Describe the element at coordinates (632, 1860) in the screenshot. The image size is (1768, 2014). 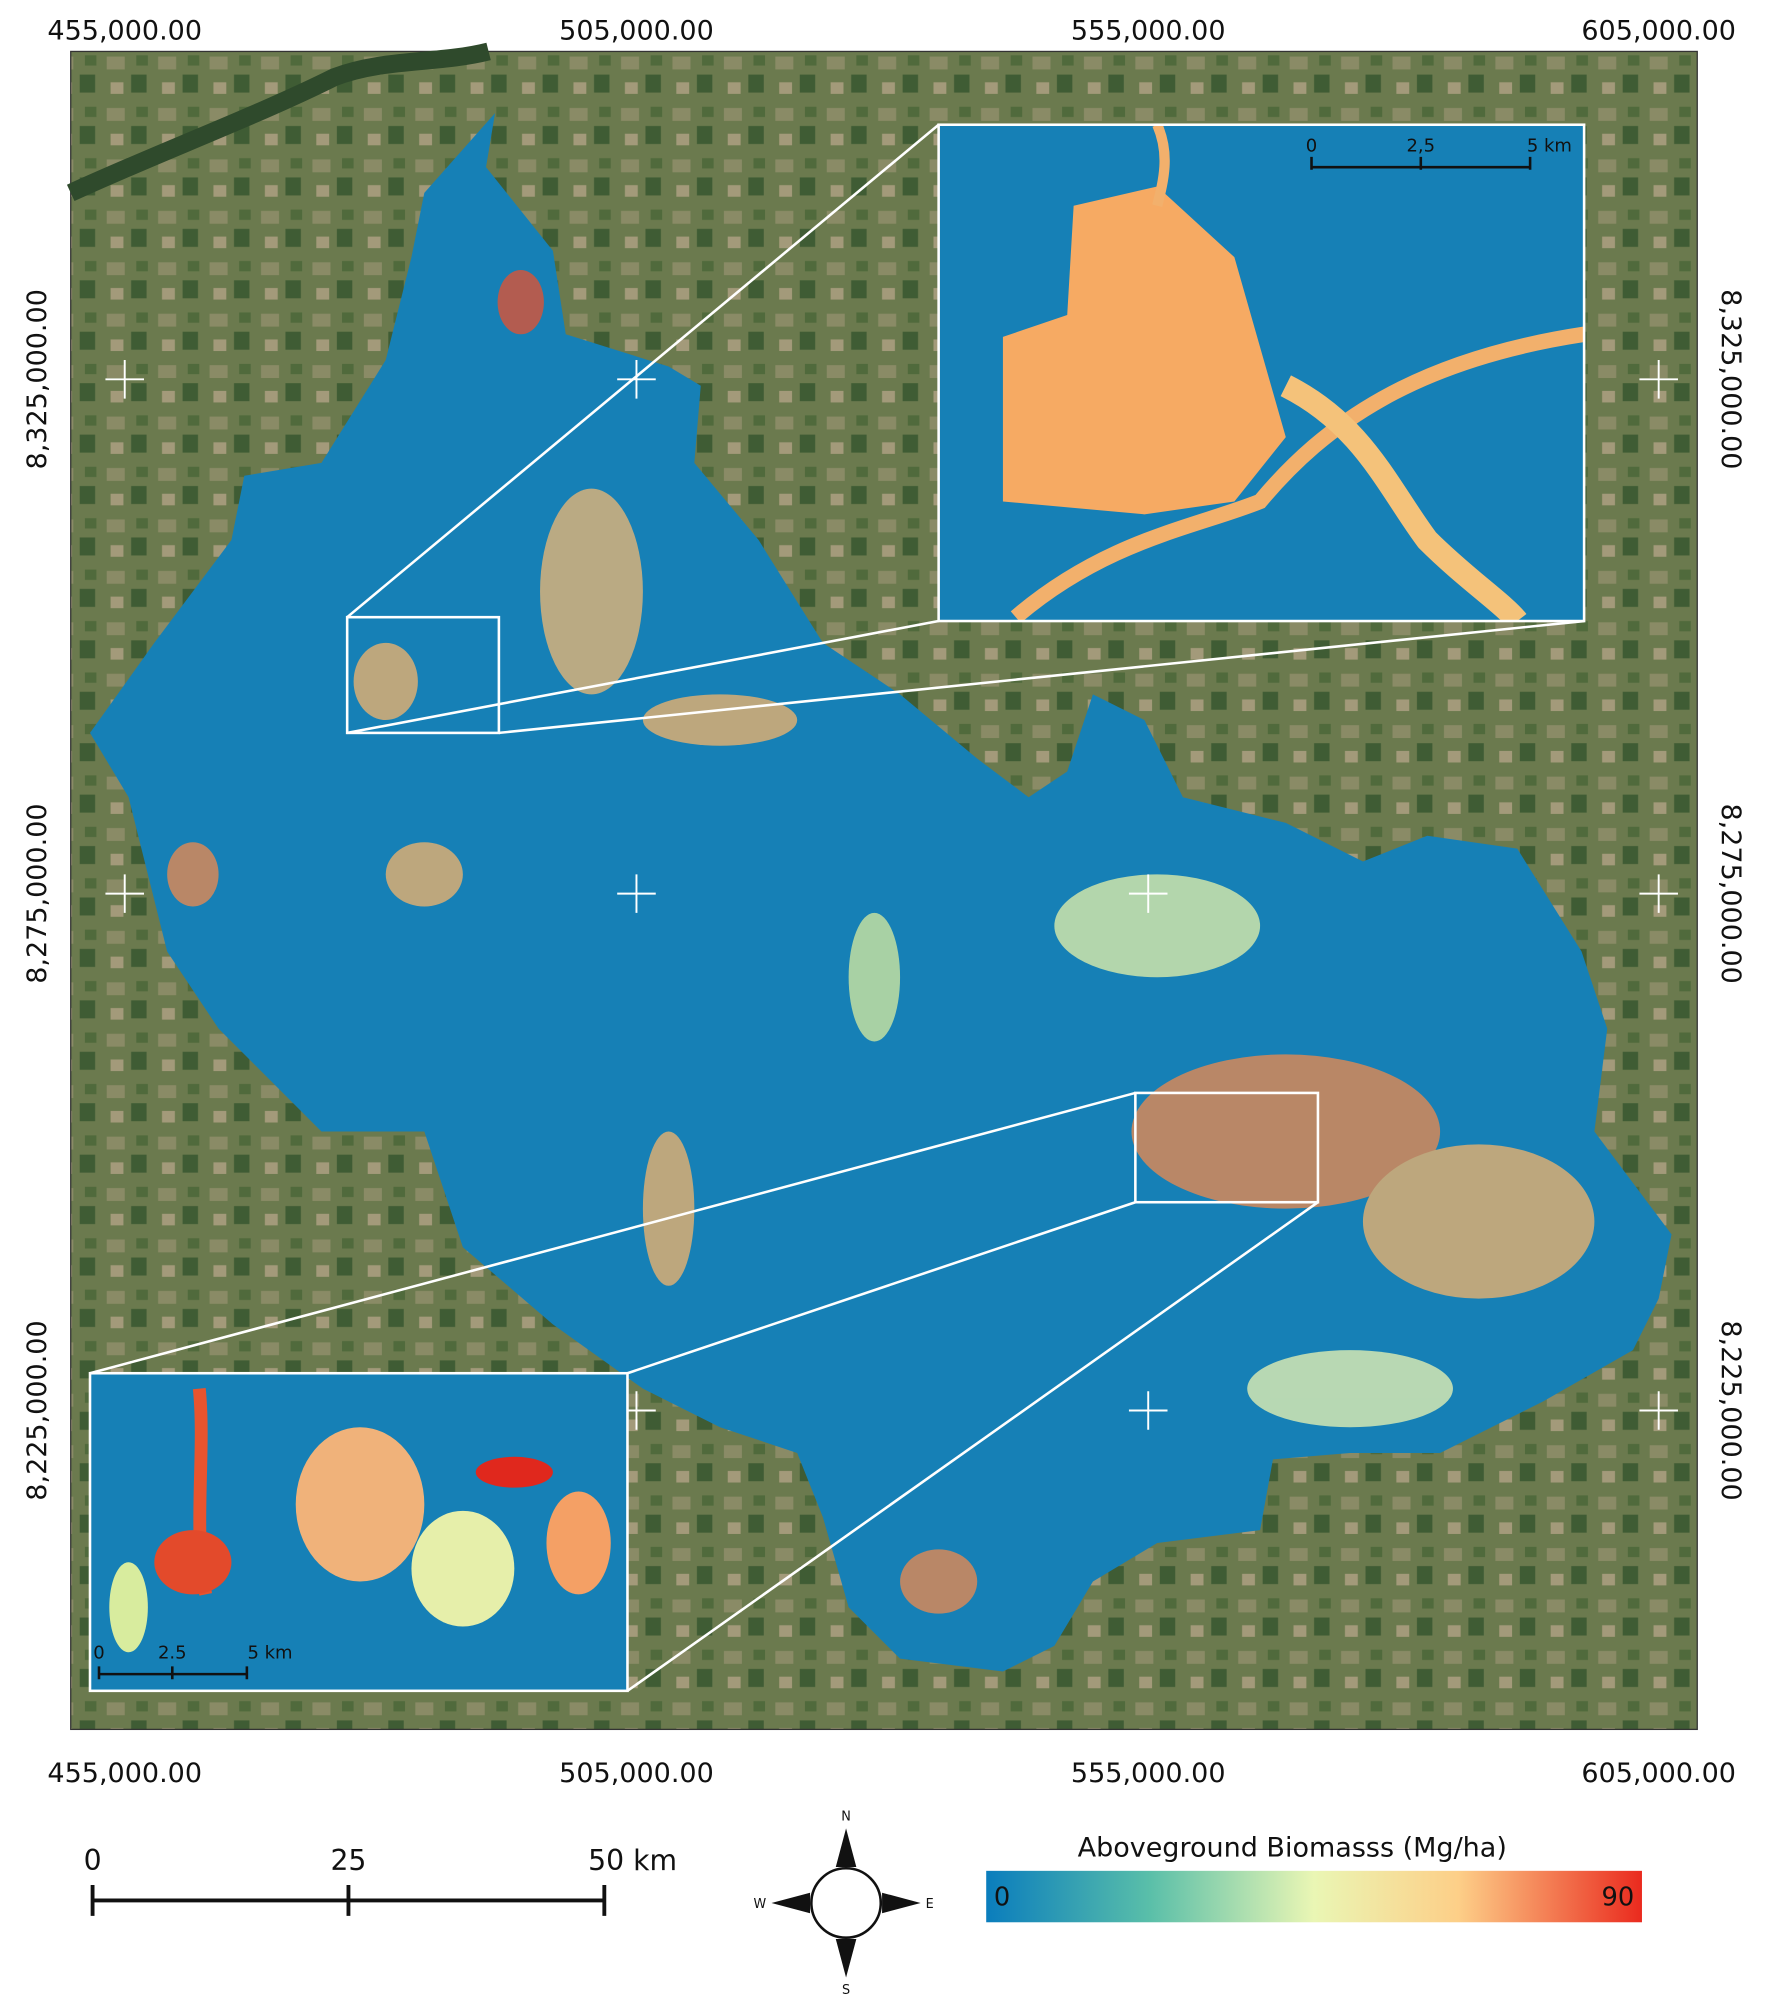
I see `scale-label: 50 km` at that location.